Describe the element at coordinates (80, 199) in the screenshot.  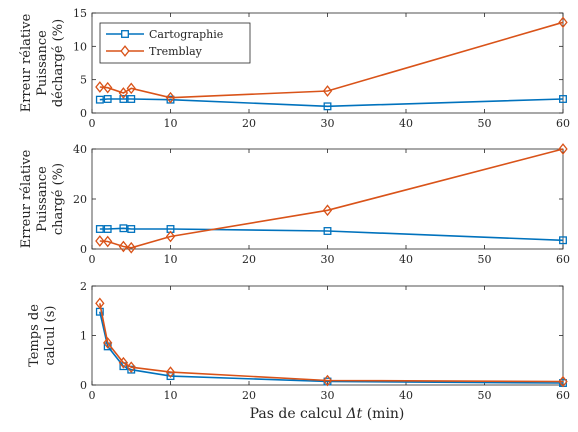
I see `y-tick-label: 20` at that location.